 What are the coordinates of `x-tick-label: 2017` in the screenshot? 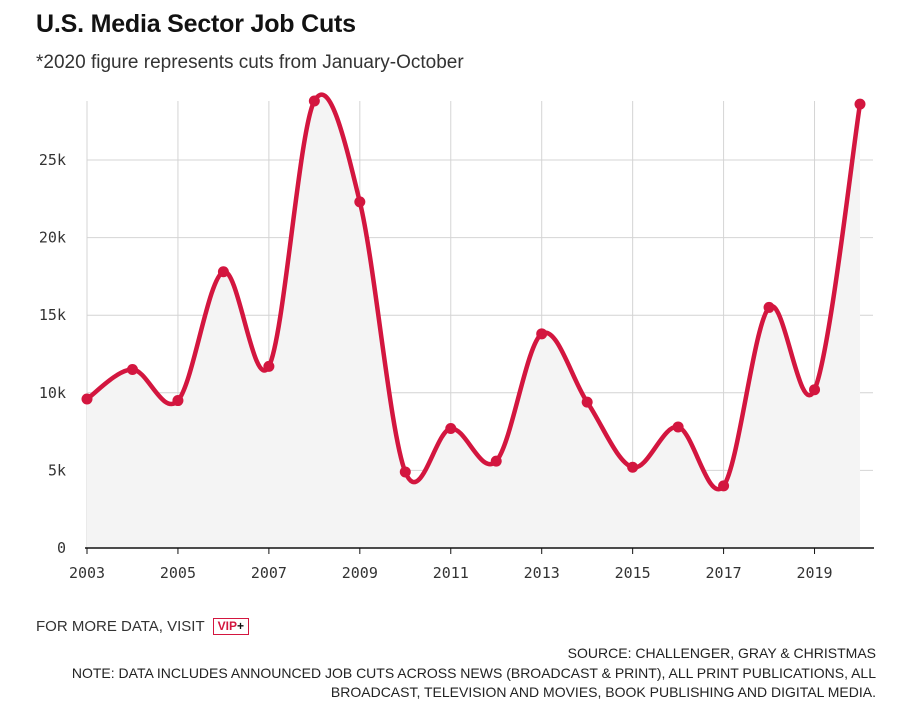 It's located at (724, 573).